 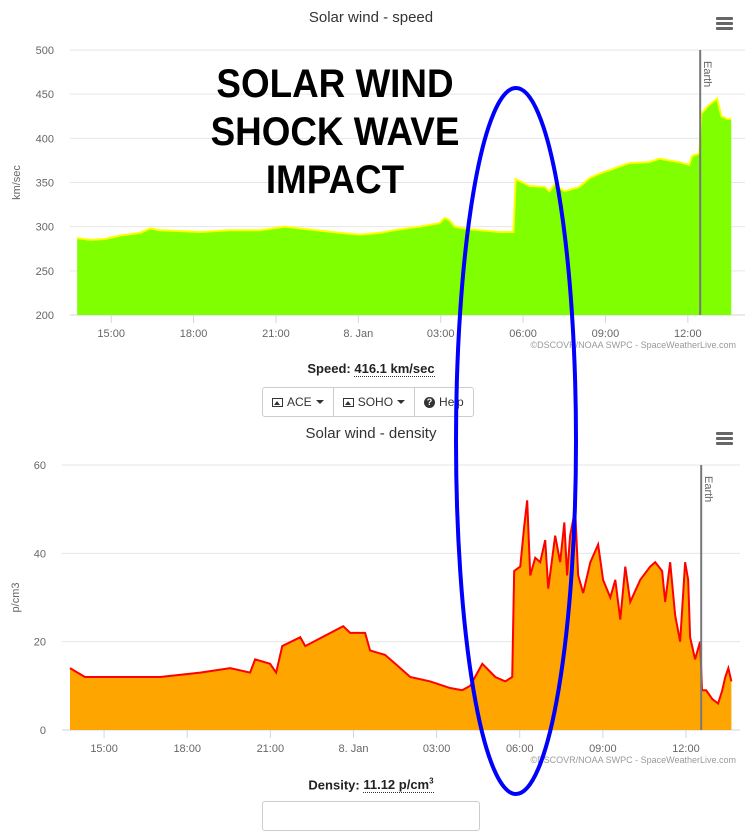 I want to click on y-tick-label: 400, so click(x=45, y=139).